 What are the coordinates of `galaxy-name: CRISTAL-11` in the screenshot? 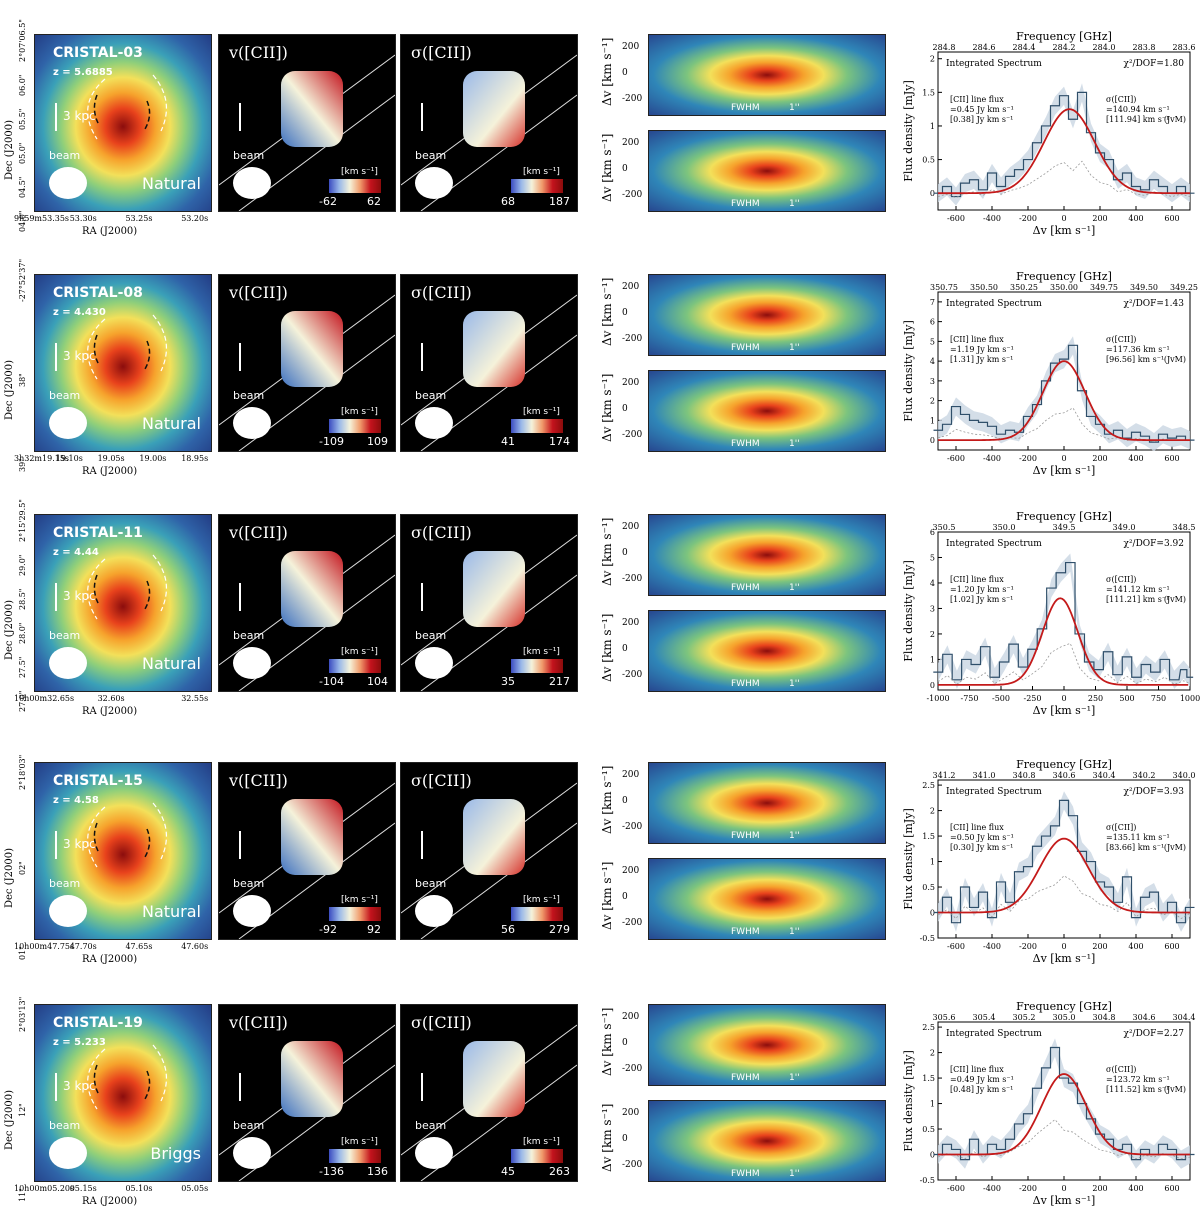 It's located at (98, 533).